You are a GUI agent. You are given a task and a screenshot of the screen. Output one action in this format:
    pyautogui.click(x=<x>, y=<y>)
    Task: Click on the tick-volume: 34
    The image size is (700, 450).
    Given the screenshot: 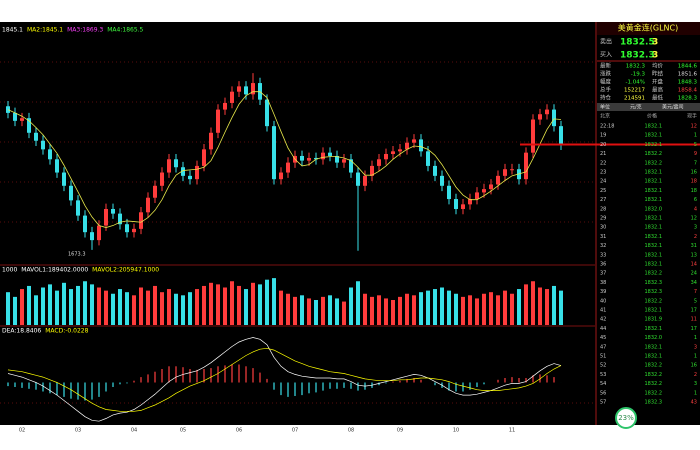 What is the action you would take?
    pyautogui.click(x=694, y=283)
    